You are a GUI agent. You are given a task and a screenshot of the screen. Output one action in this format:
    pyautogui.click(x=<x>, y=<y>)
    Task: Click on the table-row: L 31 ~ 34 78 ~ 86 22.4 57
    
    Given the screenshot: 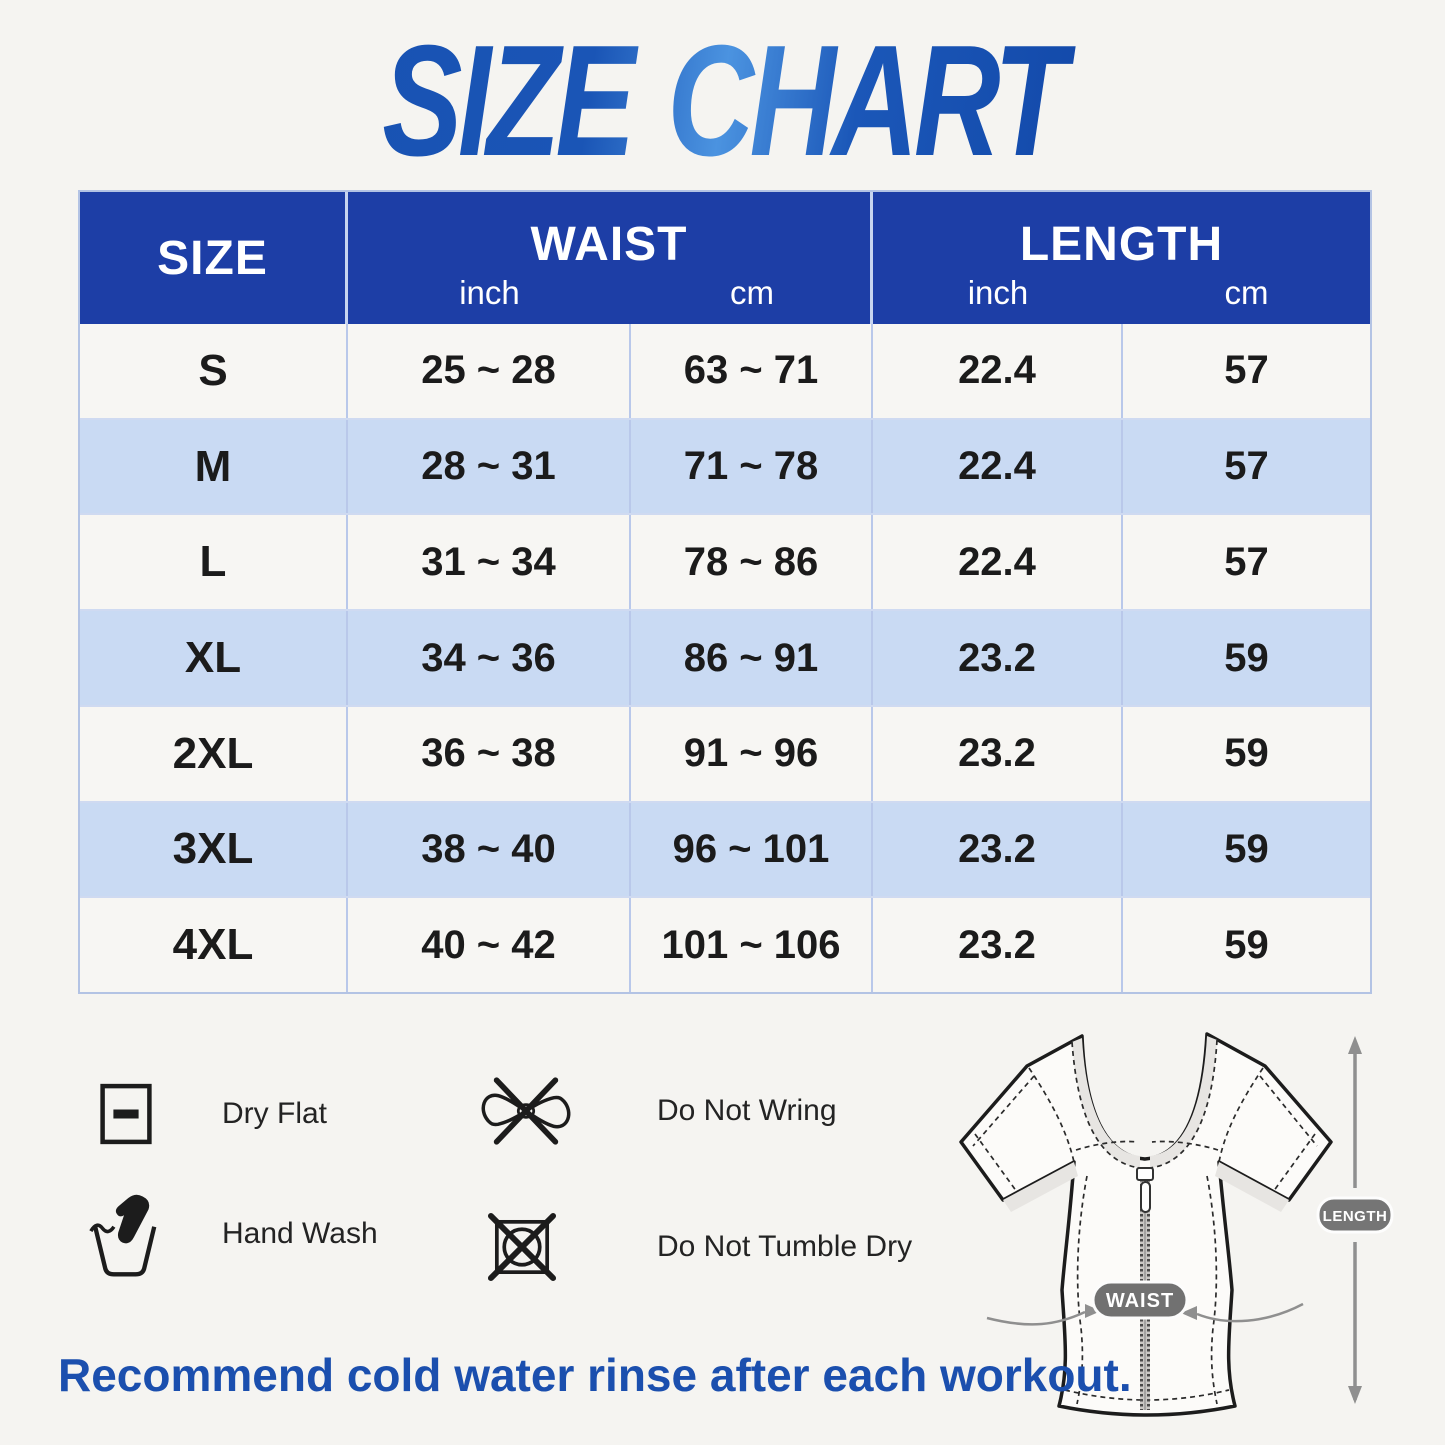 What is the action you would take?
    pyautogui.click(x=725, y=561)
    